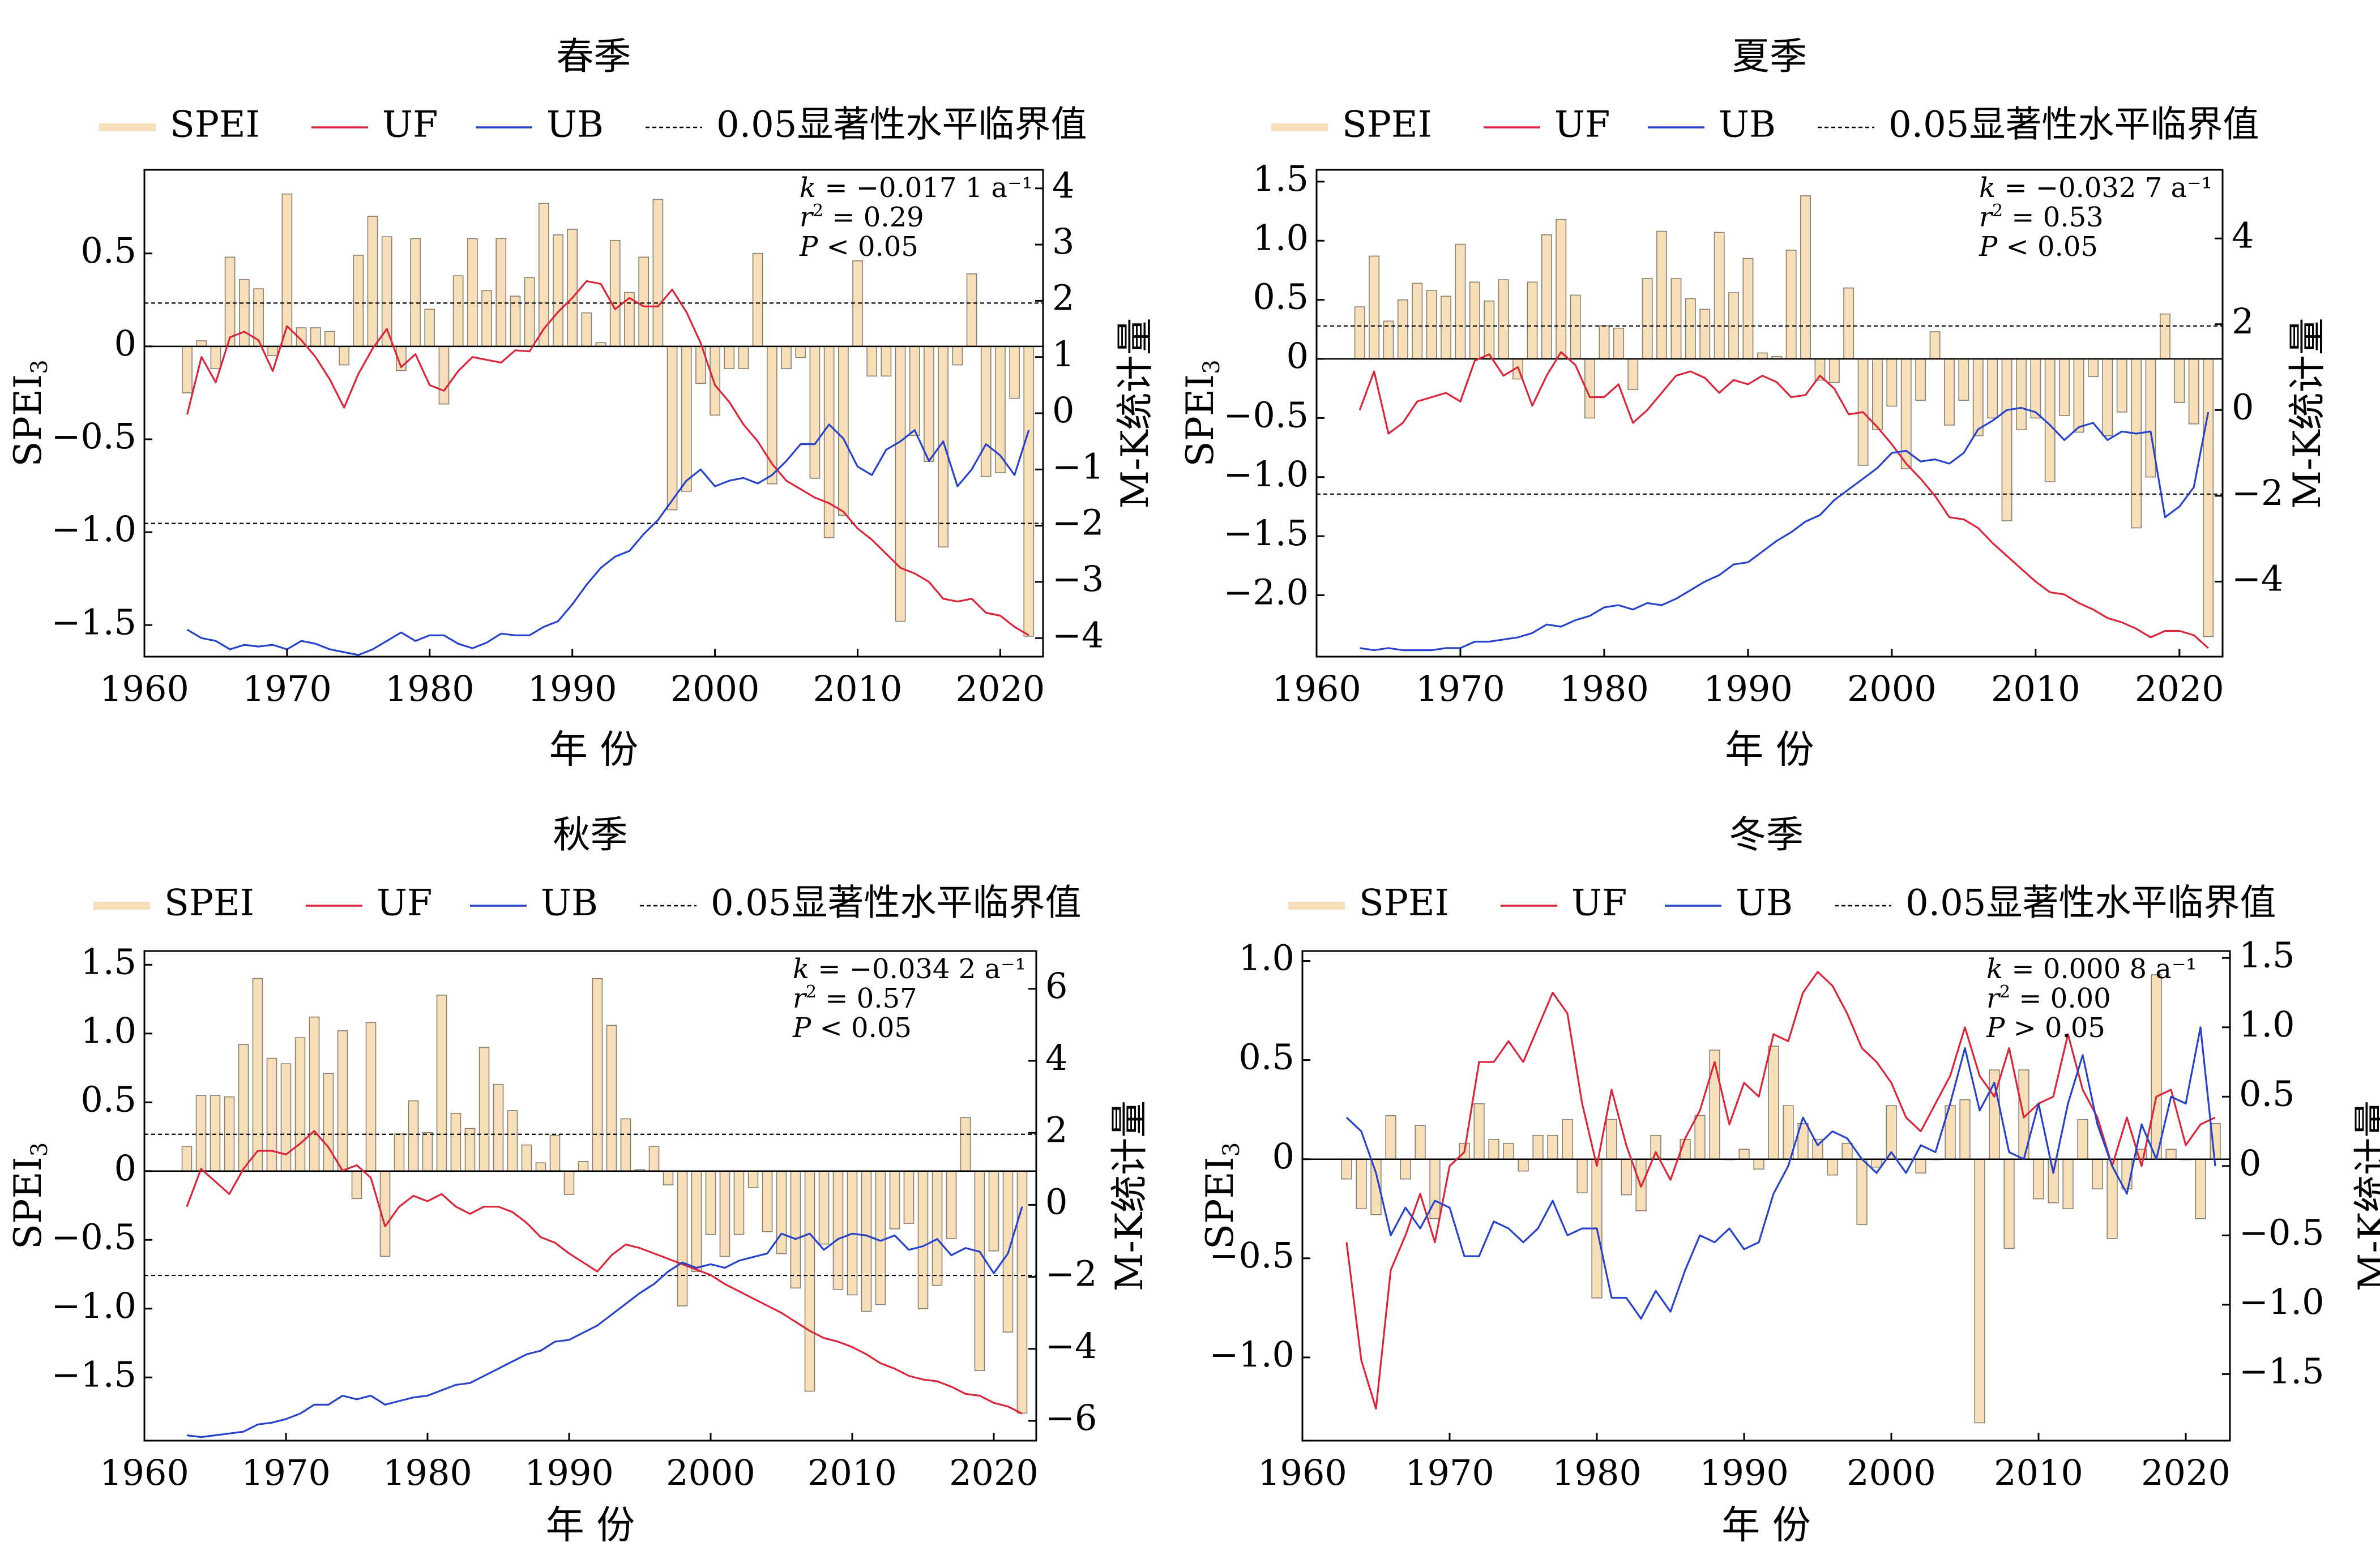 Image resolution: width=2380 pixels, height=1542 pixels. What do you see at coordinates (28, 420) in the screenshot?
I see `y-left-label-main: SPEI` at bounding box center [28, 420].